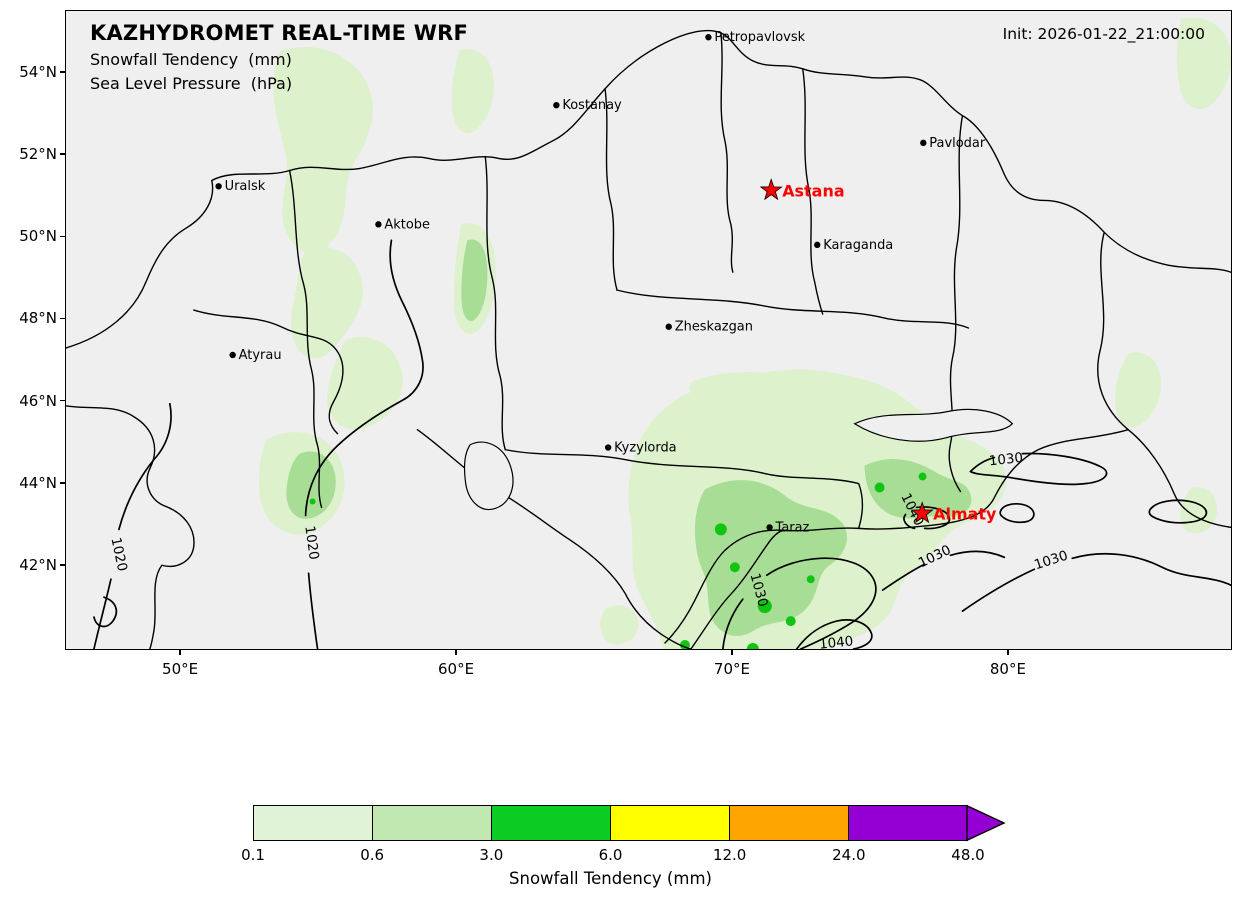 Image resolution: width=1244 pixels, height=905 pixels. I want to click on init-timestamp: Init: 2026-01-22_21:00:00, so click(1103, 34).